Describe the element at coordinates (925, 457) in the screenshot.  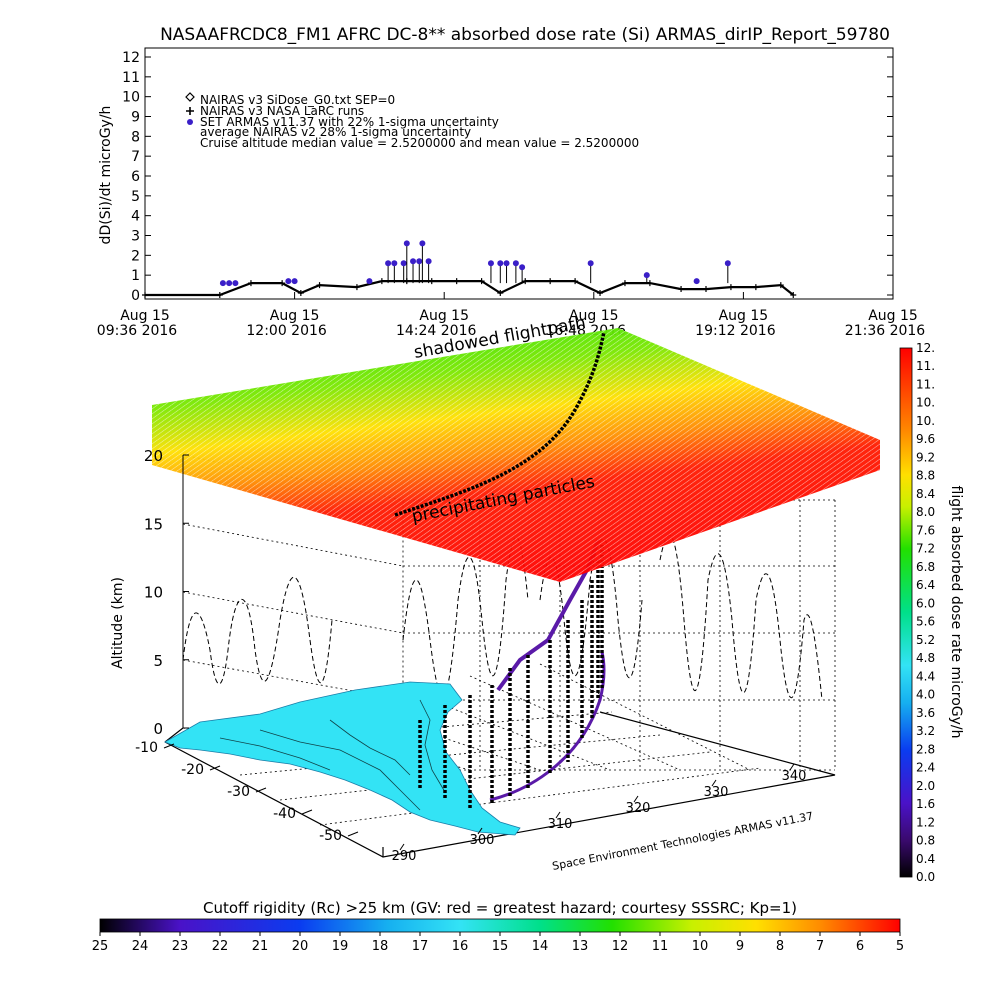
I see `dose-colorbar-tick: 9.2` at that location.